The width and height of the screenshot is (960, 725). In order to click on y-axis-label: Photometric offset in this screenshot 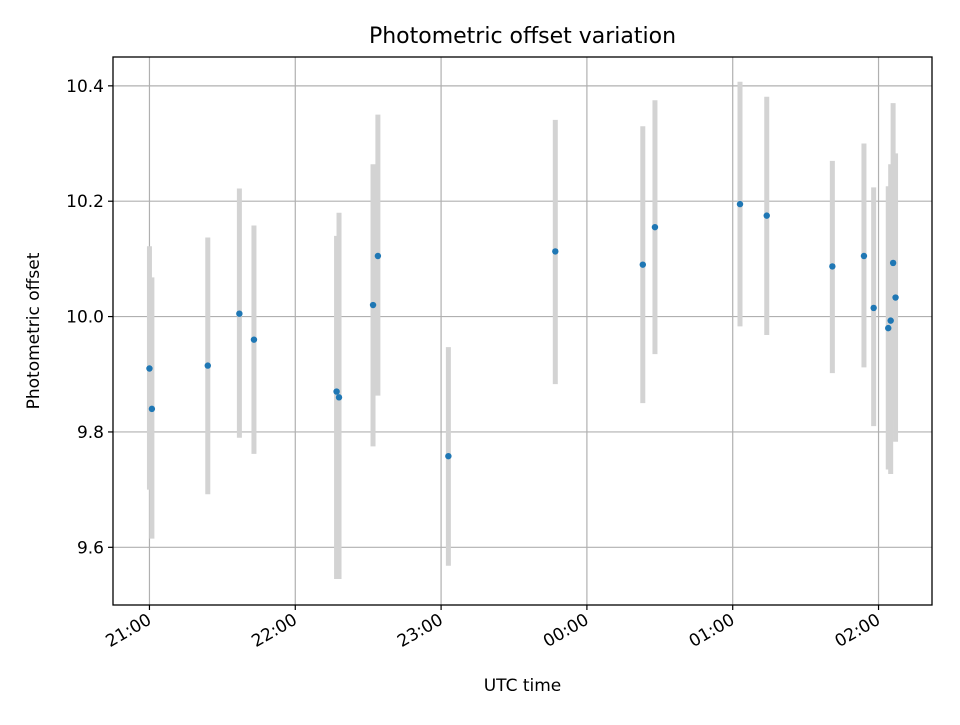, I will do `click(34, 330)`.